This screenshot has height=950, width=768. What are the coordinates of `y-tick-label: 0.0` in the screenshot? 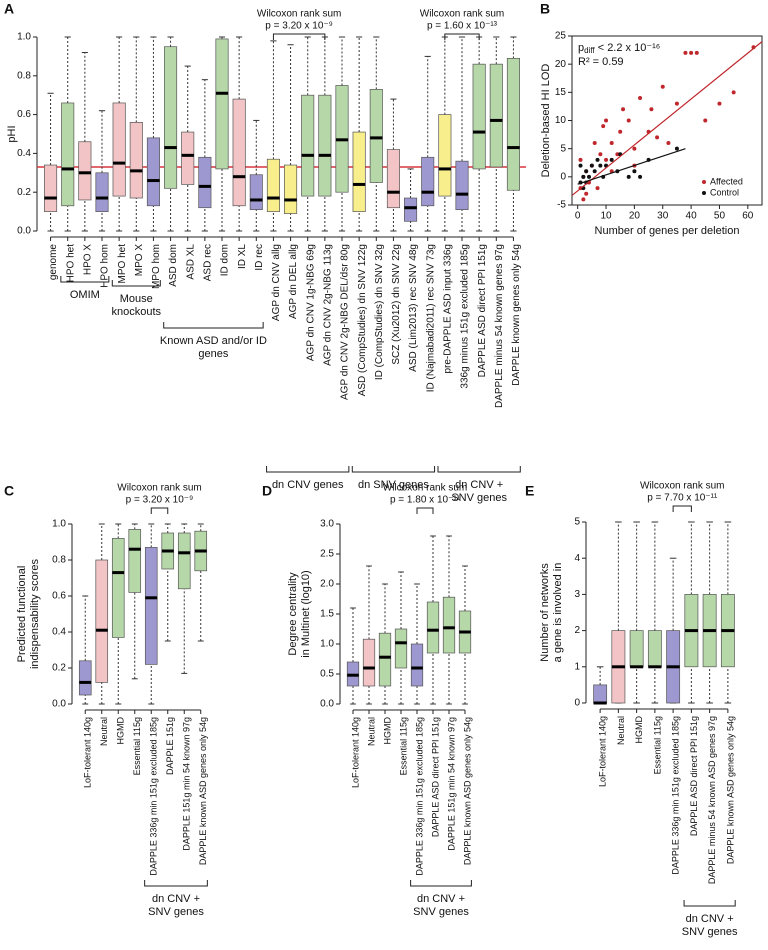 It's located at (24, 231).